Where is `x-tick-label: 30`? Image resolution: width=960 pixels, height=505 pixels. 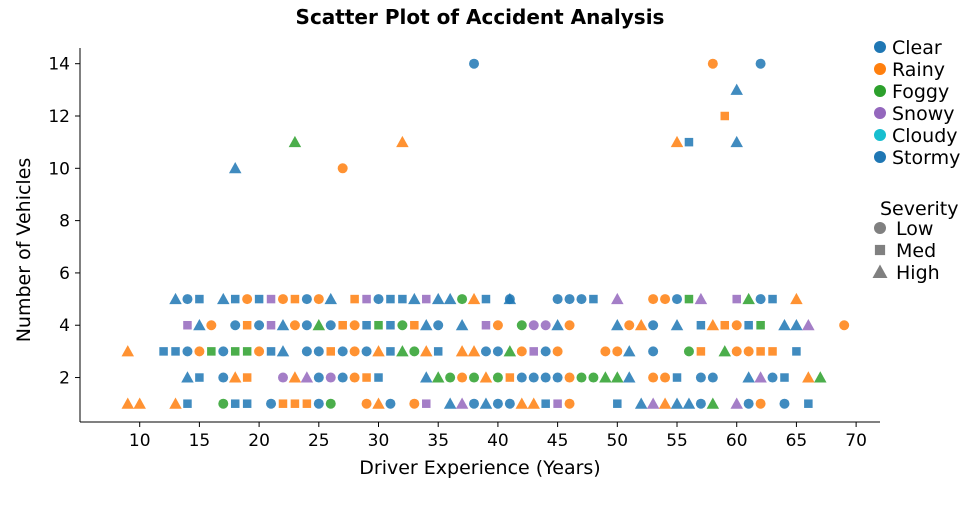 x-tick-label: 30 is located at coordinates (379, 441).